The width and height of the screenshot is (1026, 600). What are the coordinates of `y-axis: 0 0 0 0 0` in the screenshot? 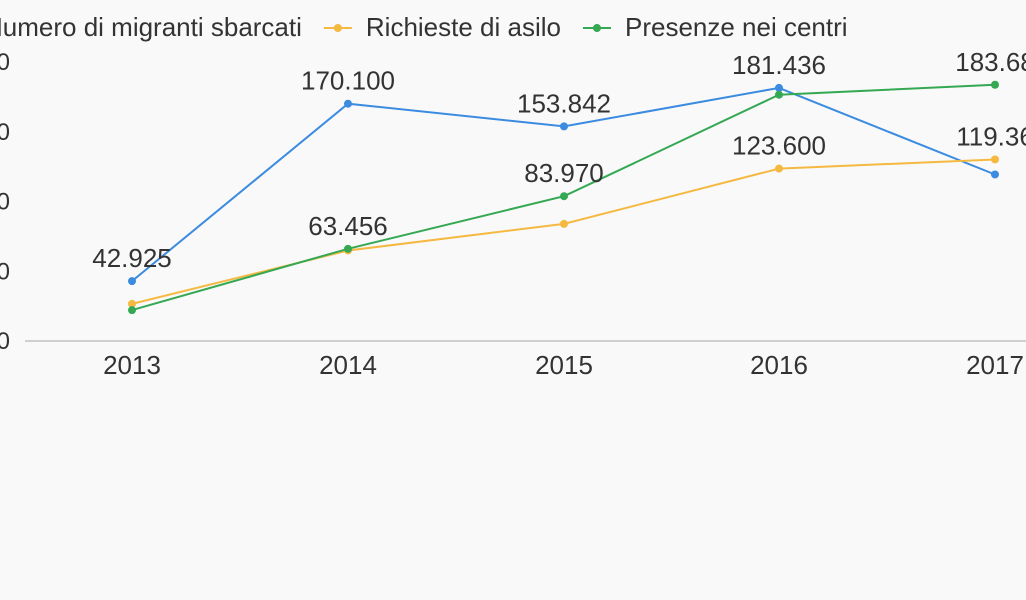 It's located at (5, 202).